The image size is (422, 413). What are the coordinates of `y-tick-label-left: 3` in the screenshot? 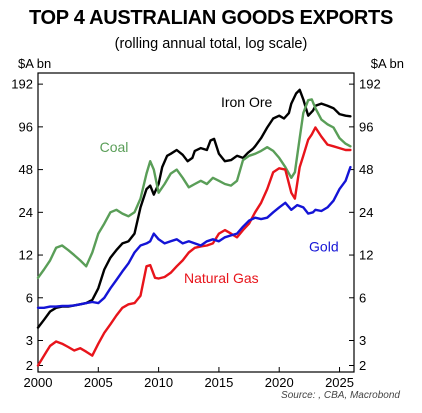 It's located at (29, 340).